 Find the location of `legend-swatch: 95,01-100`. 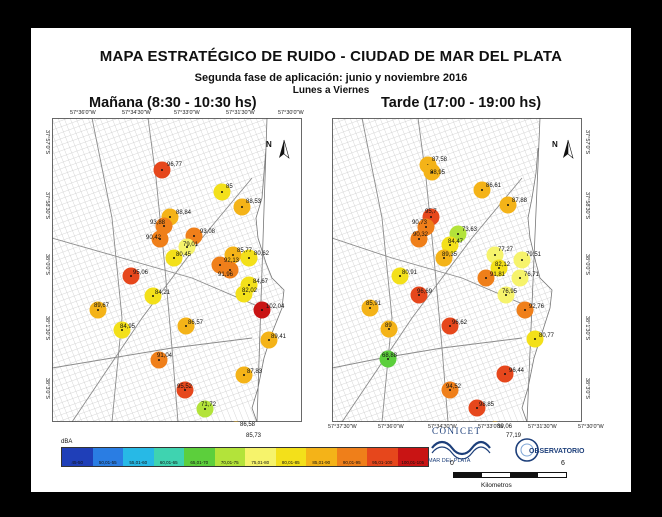

legend-swatch: 95,01-100 is located at coordinates (382, 457).